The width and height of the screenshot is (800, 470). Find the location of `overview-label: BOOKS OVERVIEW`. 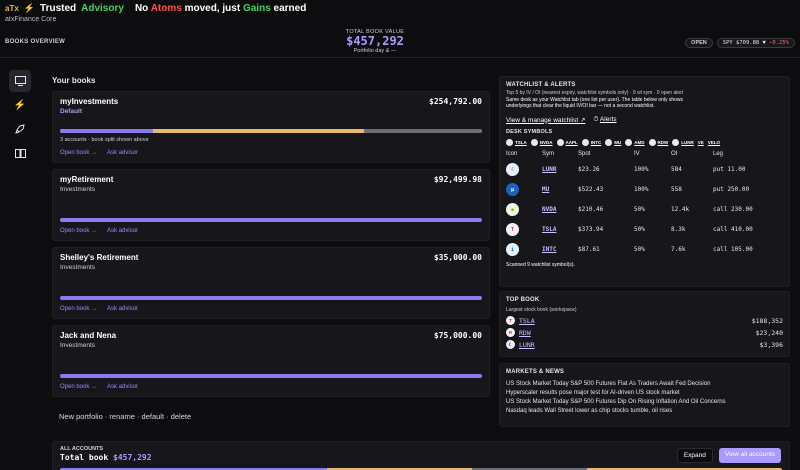

overview-label: BOOKS OVERVIEW is located at coordinates (35, 42).